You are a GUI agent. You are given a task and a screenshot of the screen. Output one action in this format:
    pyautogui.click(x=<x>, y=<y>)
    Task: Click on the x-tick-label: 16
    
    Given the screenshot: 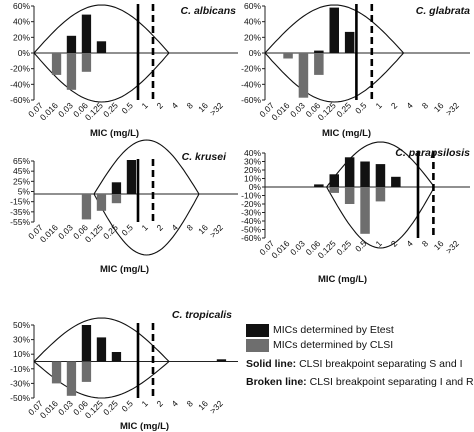 What is the action you would take?
    pyautogui.click(x=439, y=107)
    